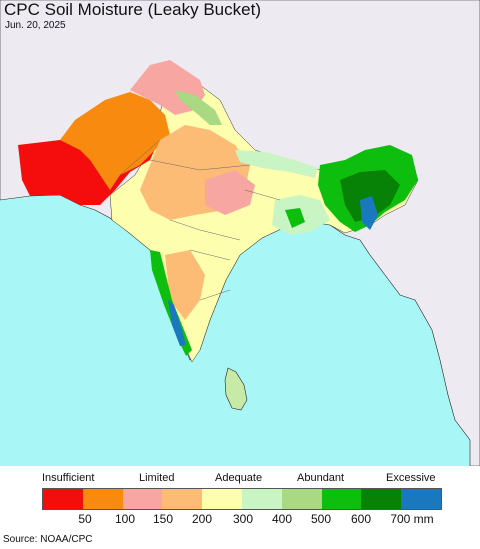 The height and width of the screenshot is (549, 480). I want to click on legend-cat-abundant: Abundant, so click(321, 478).